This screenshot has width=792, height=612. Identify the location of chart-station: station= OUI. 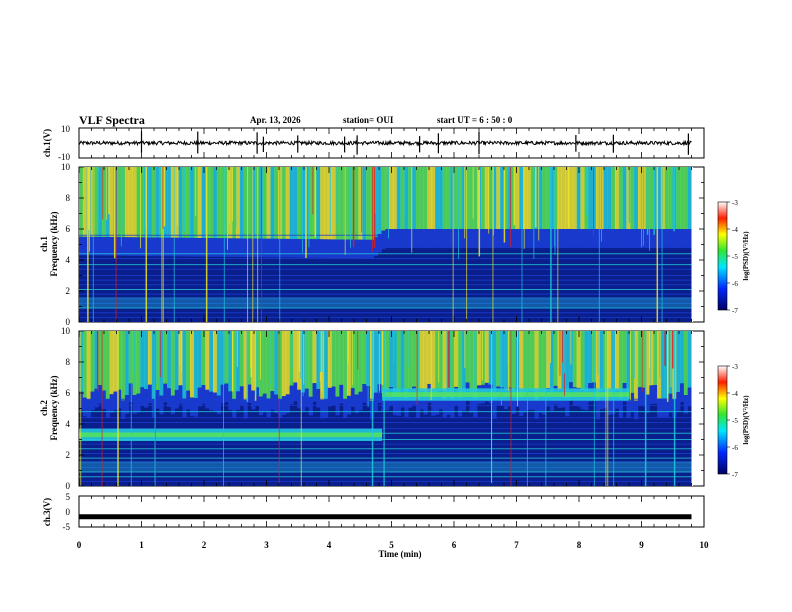
(368, 120).